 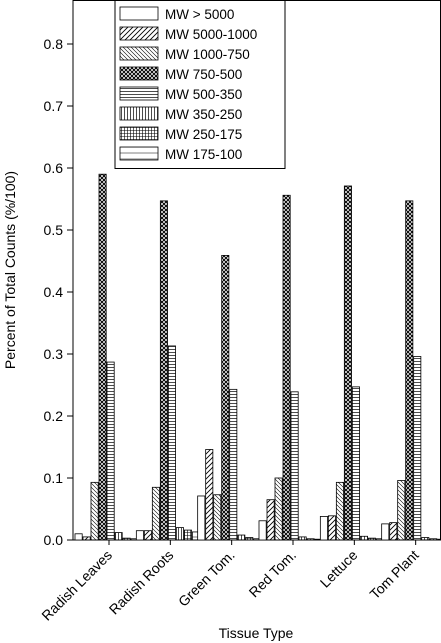 I want to click on legend-label: MW 750-500, so click(x=203, y=74).